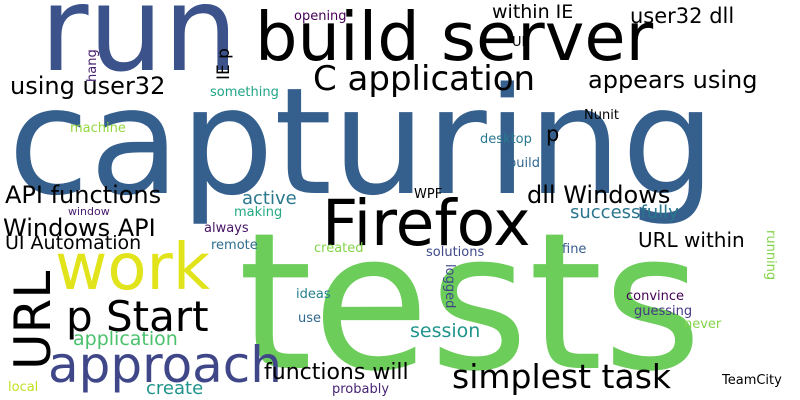 The image size is (800, 400). Describe the element at coordinates (703, 324) in the screenshot. I see `word-never: never` at that location.